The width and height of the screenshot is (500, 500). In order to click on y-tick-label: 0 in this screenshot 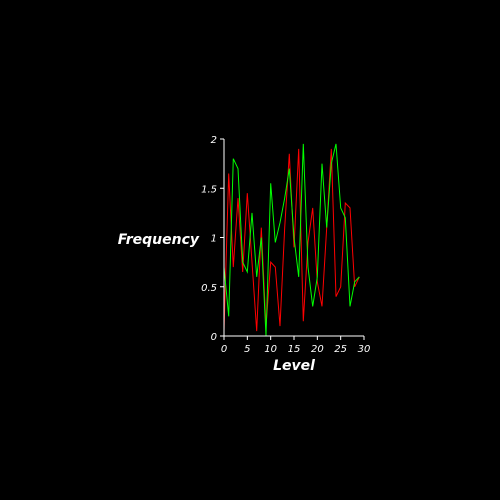, I will do `click(214, 337)`.